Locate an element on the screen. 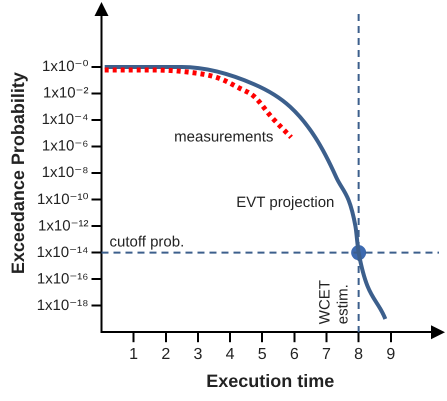 This screenshot has height=401, width=447. y-tick-label: 1x10⁻¹⁴ is located at coordinates (62, 252).